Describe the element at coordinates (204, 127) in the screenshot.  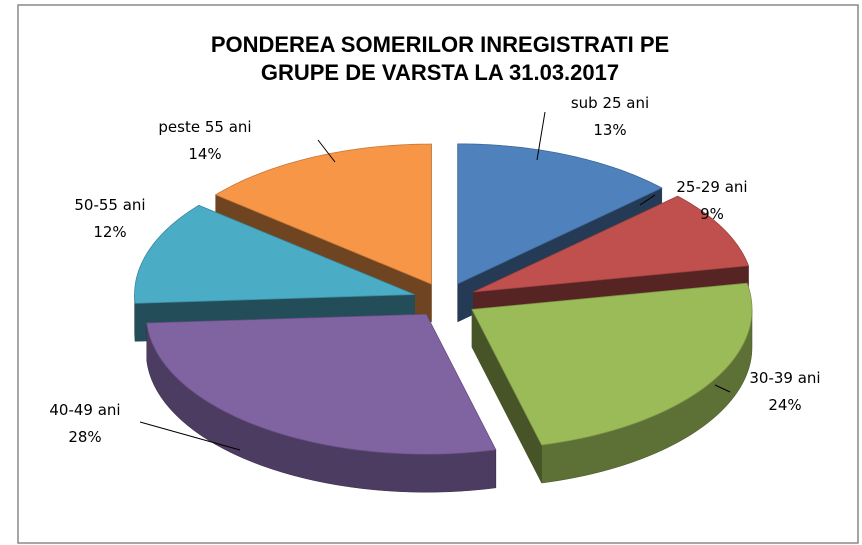
I see `data-label-name: peste 55 ani` at that location.